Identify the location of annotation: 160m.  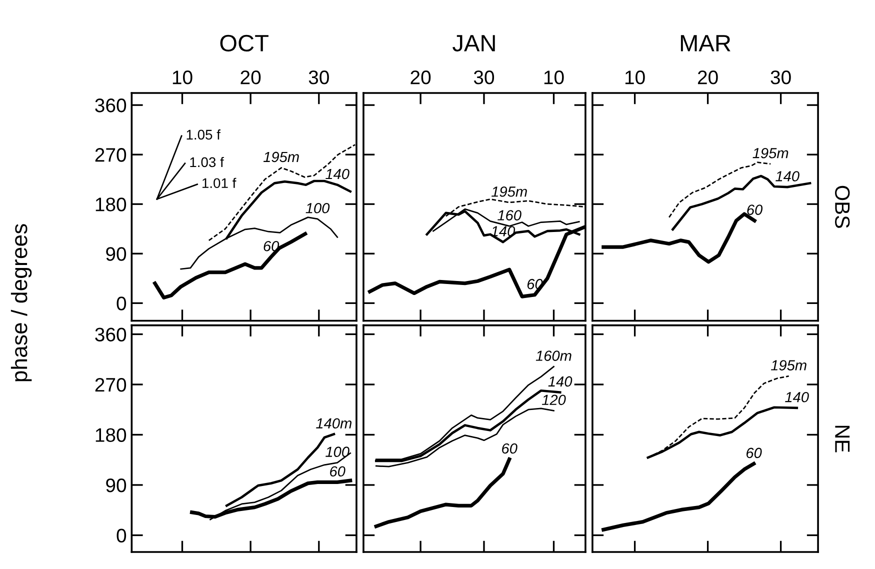
(554, 355).